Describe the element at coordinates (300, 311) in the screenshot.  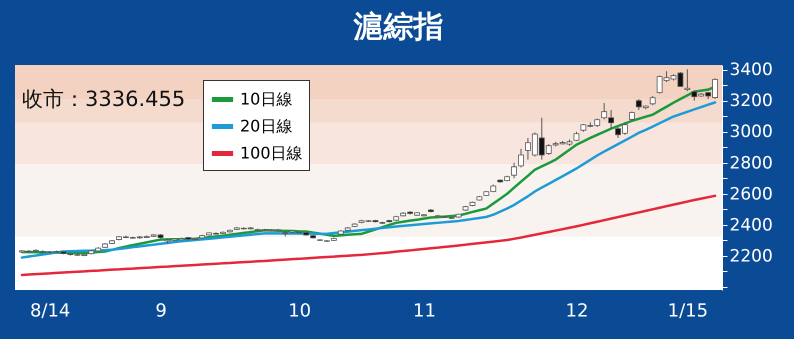
I see `x-tick-label: 10` at that location.